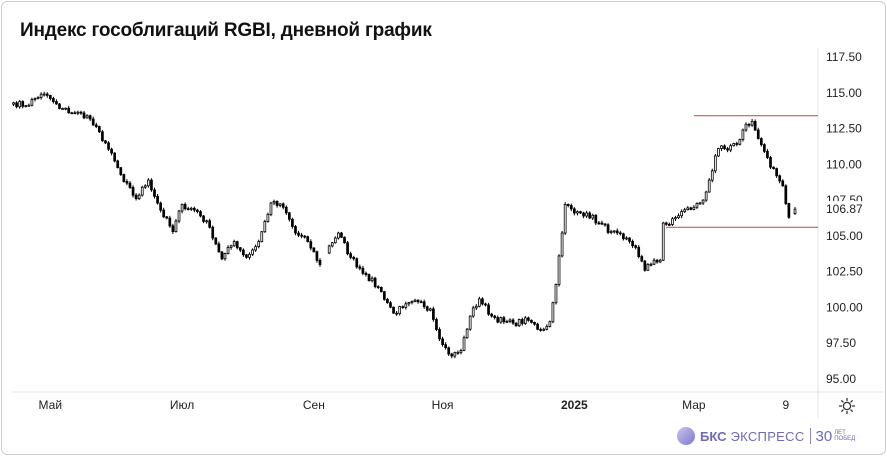 The width and height of the screenshot is (887, 456). Describe the element at coordinates (713, 436) in the screenshot. I see `watermark-brand: БКС` at that location.